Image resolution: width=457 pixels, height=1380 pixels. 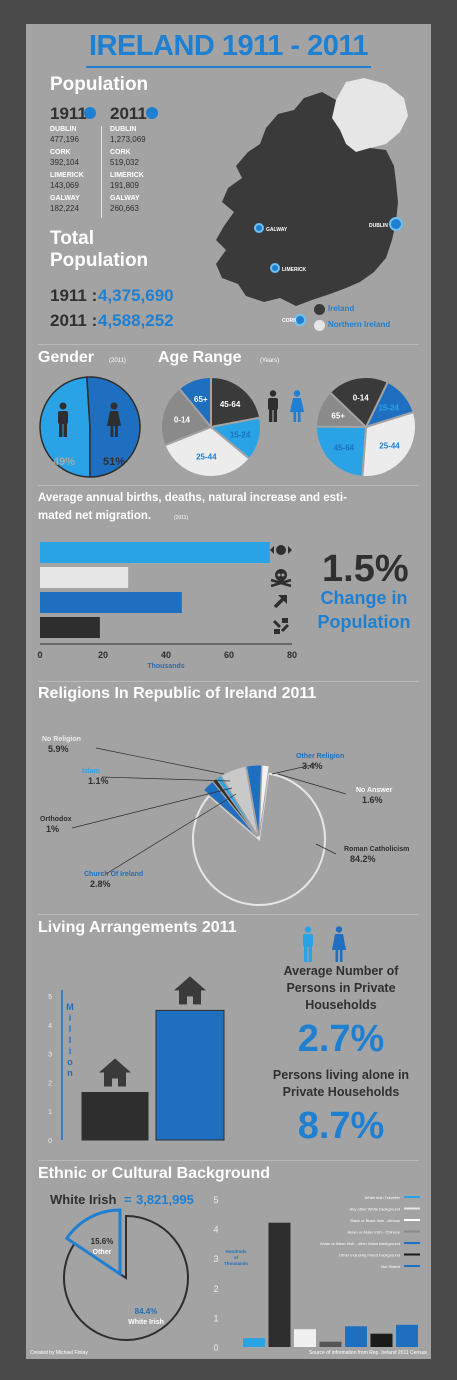 What do you see at coordinates (66, 357) in the screenshot?
I see `gender-heading: Gender` at bounding box center [66, 357].